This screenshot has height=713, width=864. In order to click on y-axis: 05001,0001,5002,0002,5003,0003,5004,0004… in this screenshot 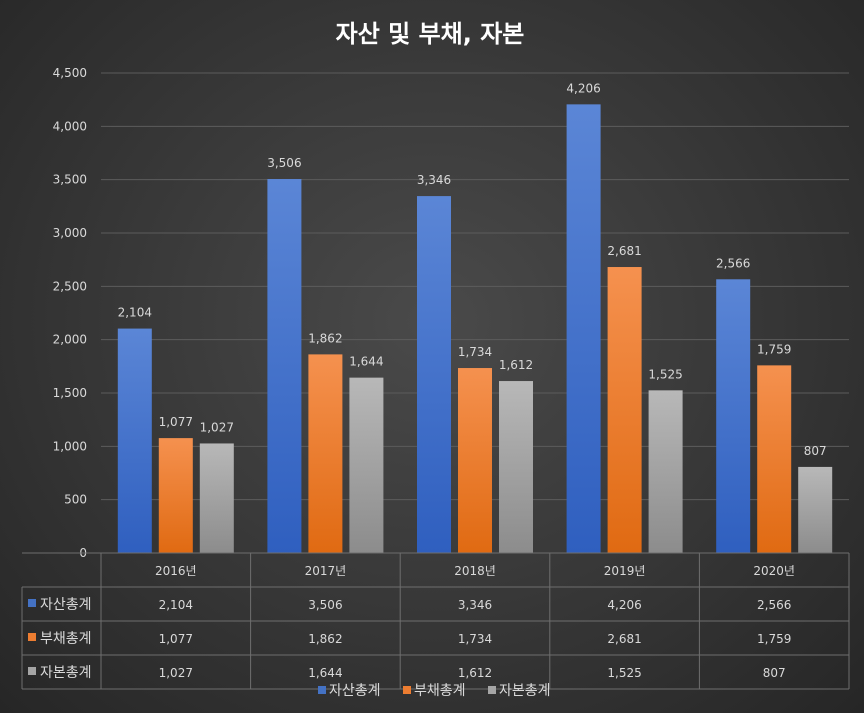, I will do `click(70, 313)`.